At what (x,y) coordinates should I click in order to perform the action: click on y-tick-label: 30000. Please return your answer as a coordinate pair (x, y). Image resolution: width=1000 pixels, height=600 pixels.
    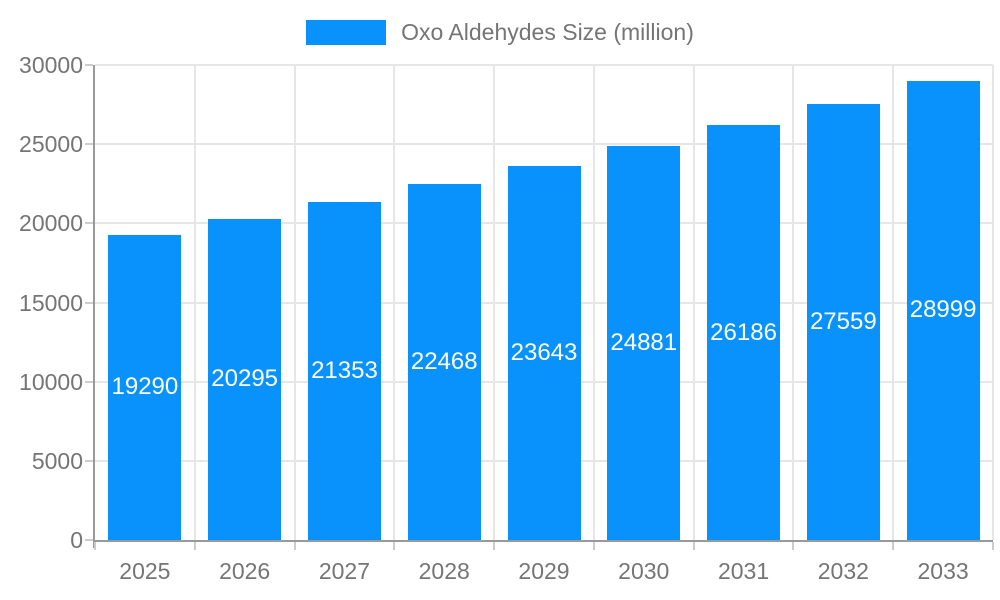
    Looking at the image, I should click on (51, 65).